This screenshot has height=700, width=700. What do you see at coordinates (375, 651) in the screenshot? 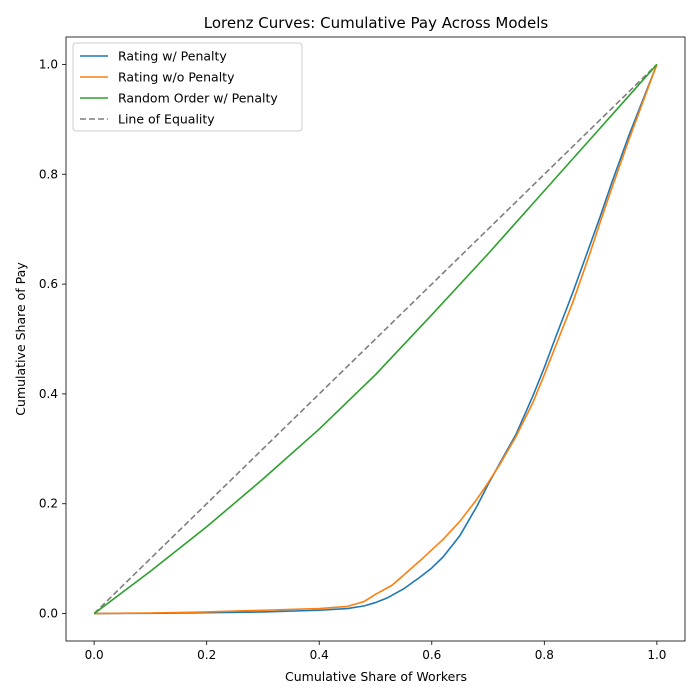
I see `x-axis: 0.0 0.2 0.4 0.6 0.8 1.0` at bounding box center [375, 651].